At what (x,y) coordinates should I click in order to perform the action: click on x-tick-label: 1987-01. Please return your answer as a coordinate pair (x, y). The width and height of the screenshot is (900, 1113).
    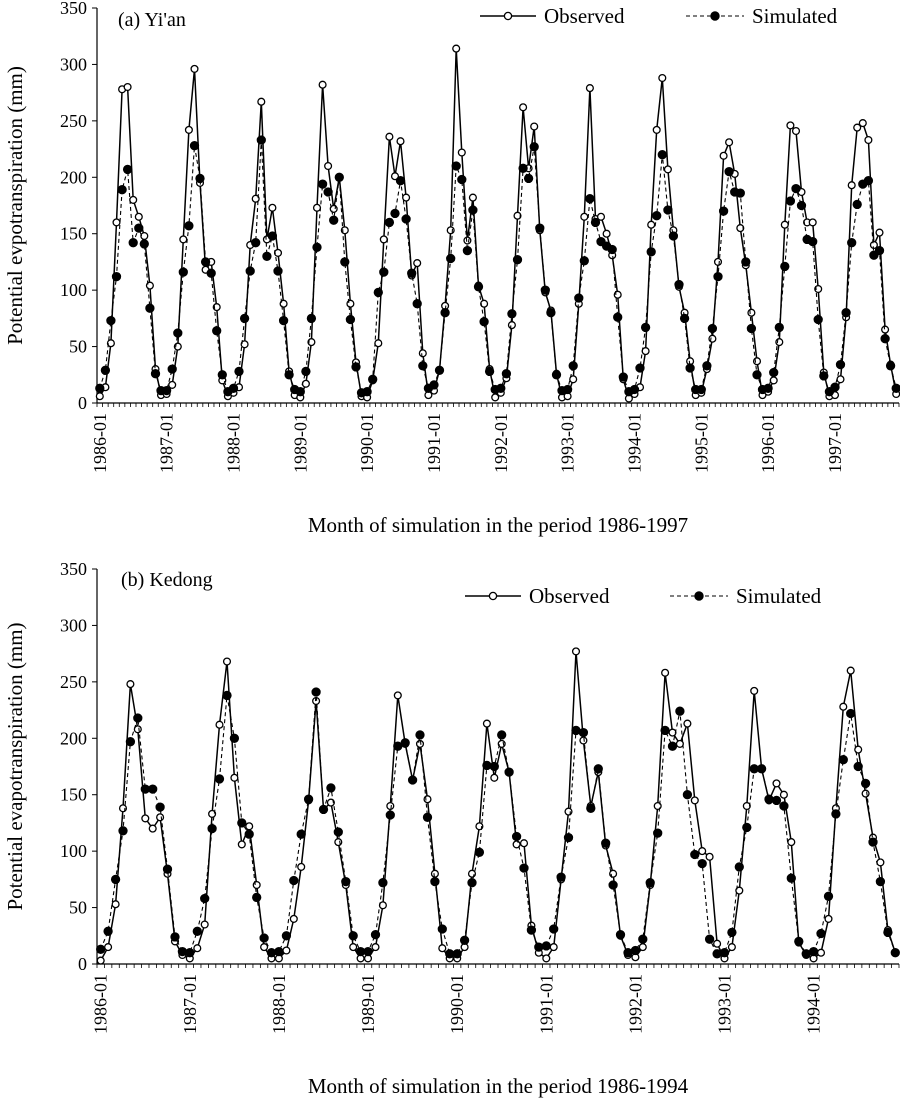
    Looking at the image, I should click on (167, 443).